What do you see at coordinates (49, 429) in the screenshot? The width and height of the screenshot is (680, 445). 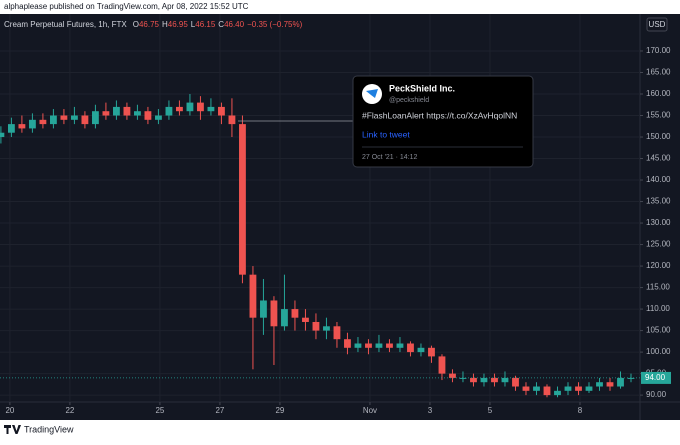 I see `brand-name: TradingView` at bounding box center [49, 429].